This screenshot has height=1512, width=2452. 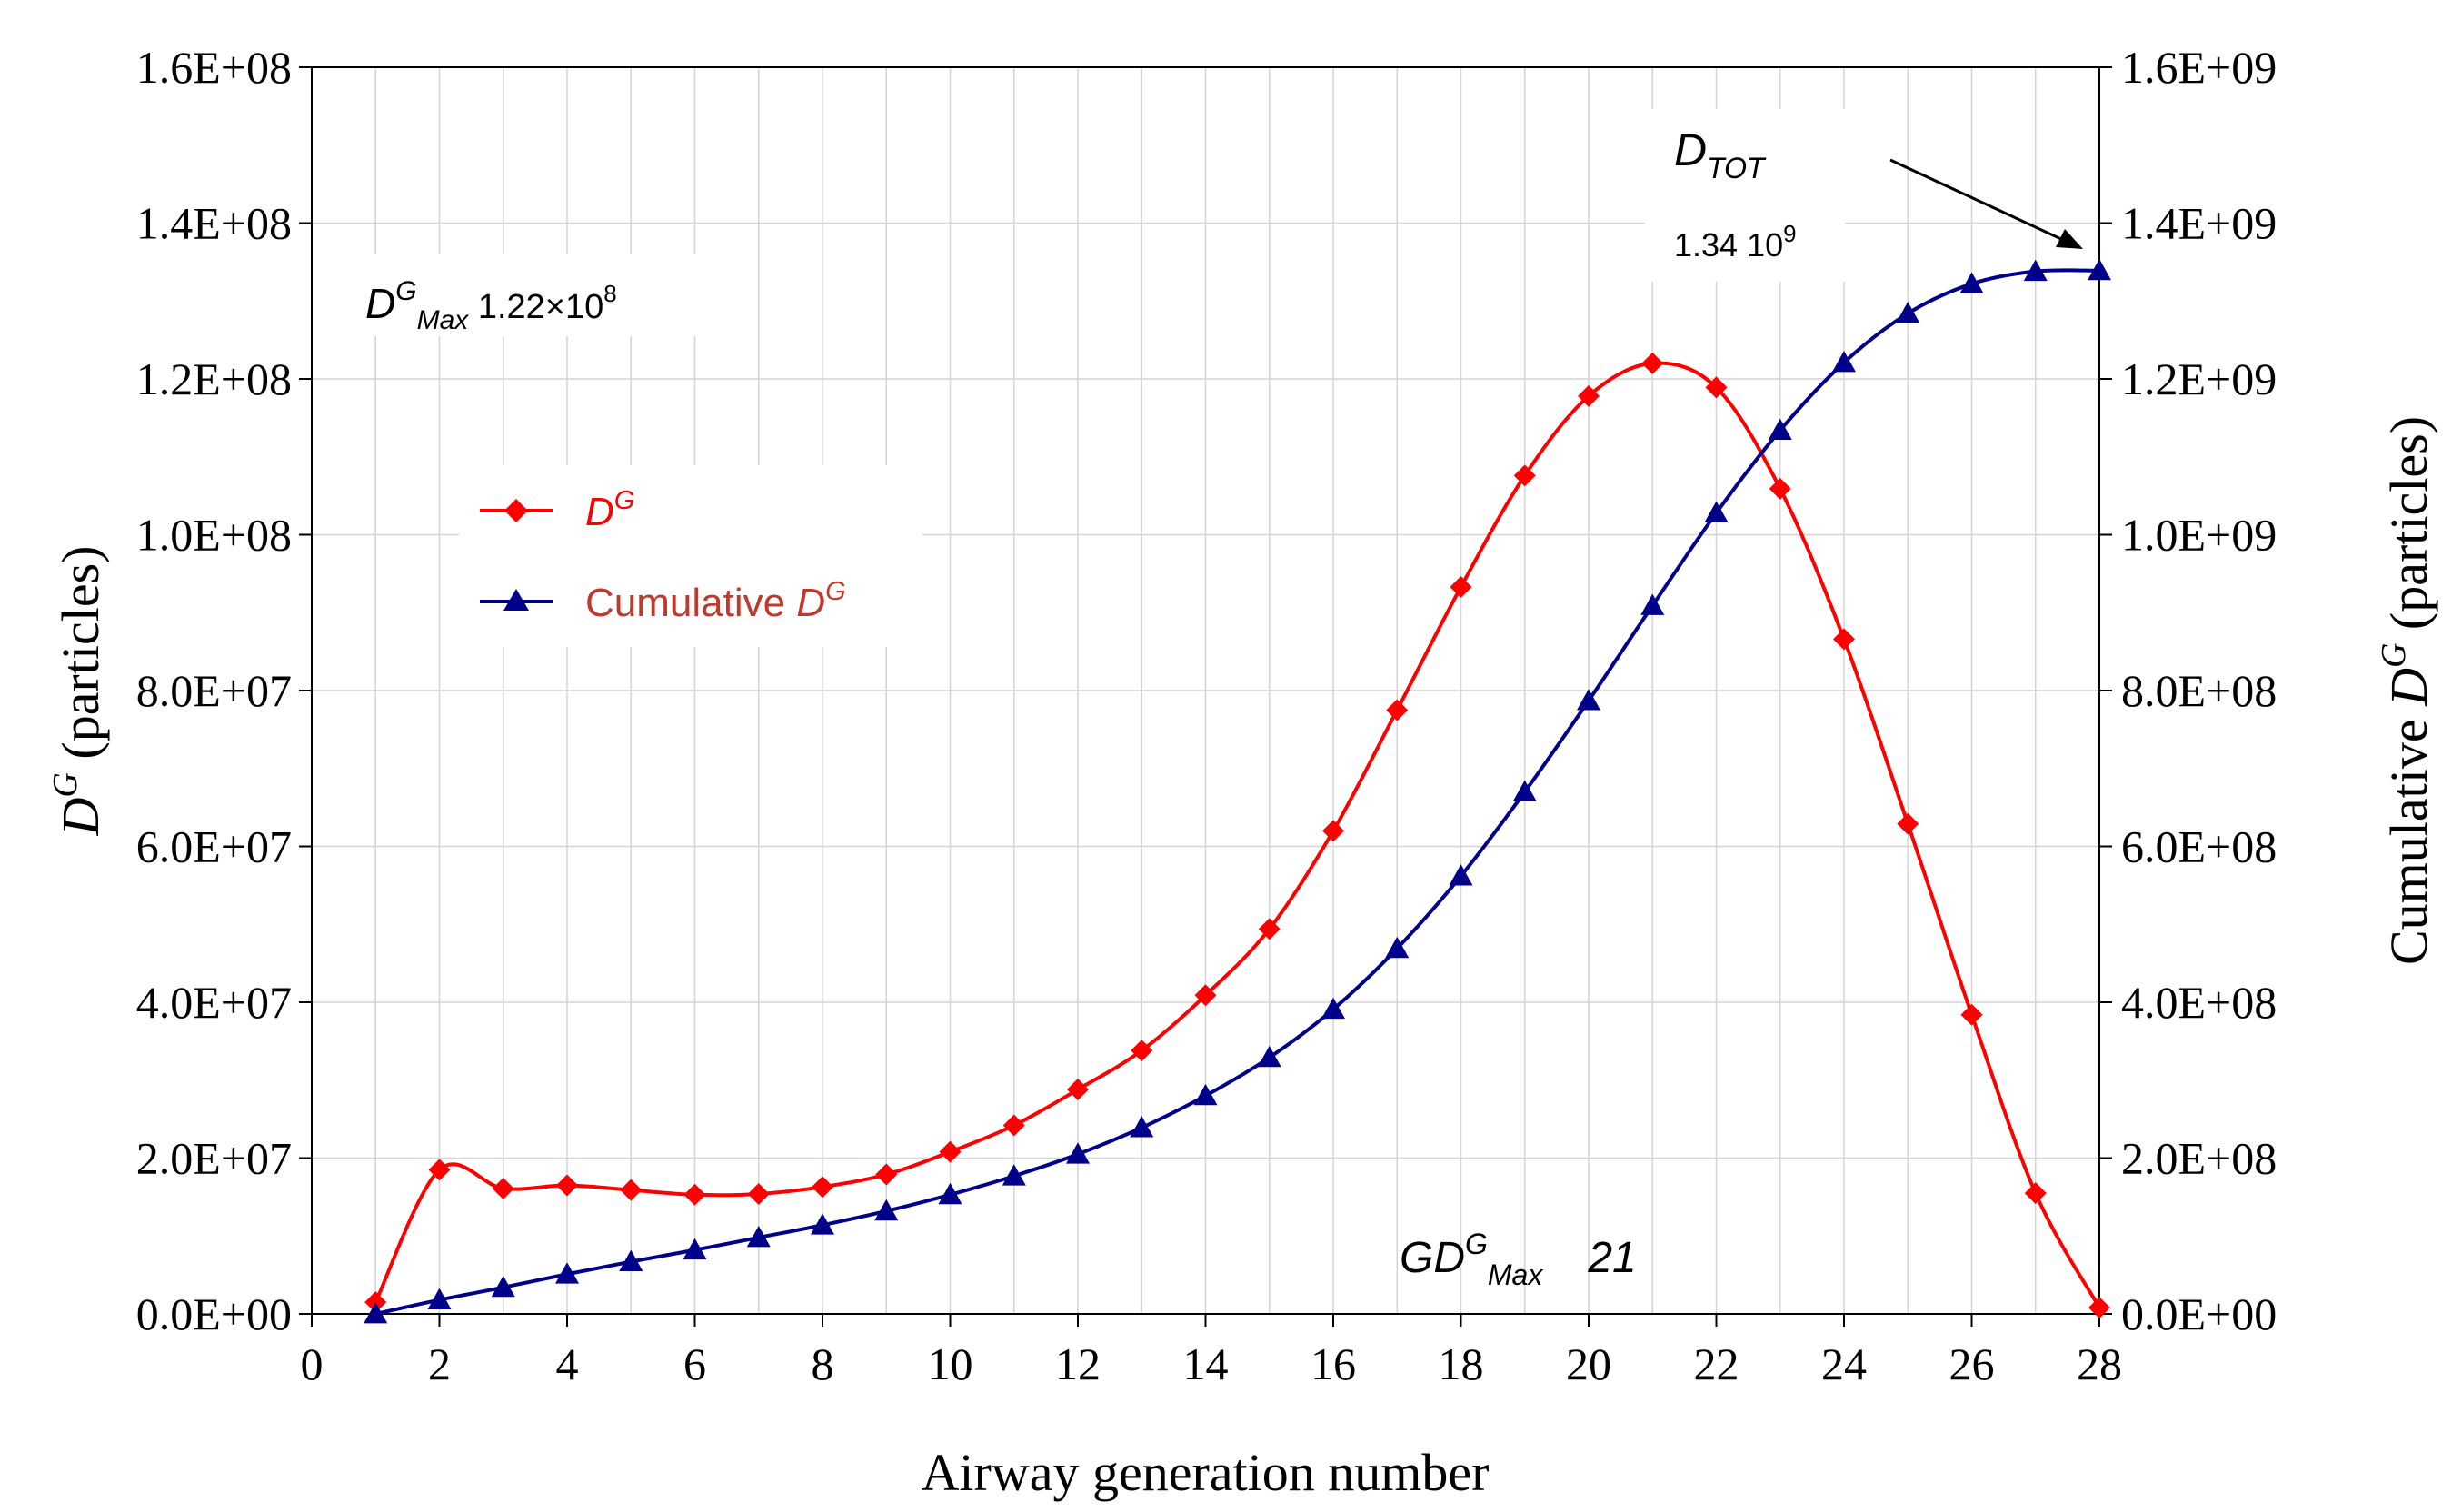 I want to click on x-axis-label: Airway generation number, so click(x=1206, y=1472).